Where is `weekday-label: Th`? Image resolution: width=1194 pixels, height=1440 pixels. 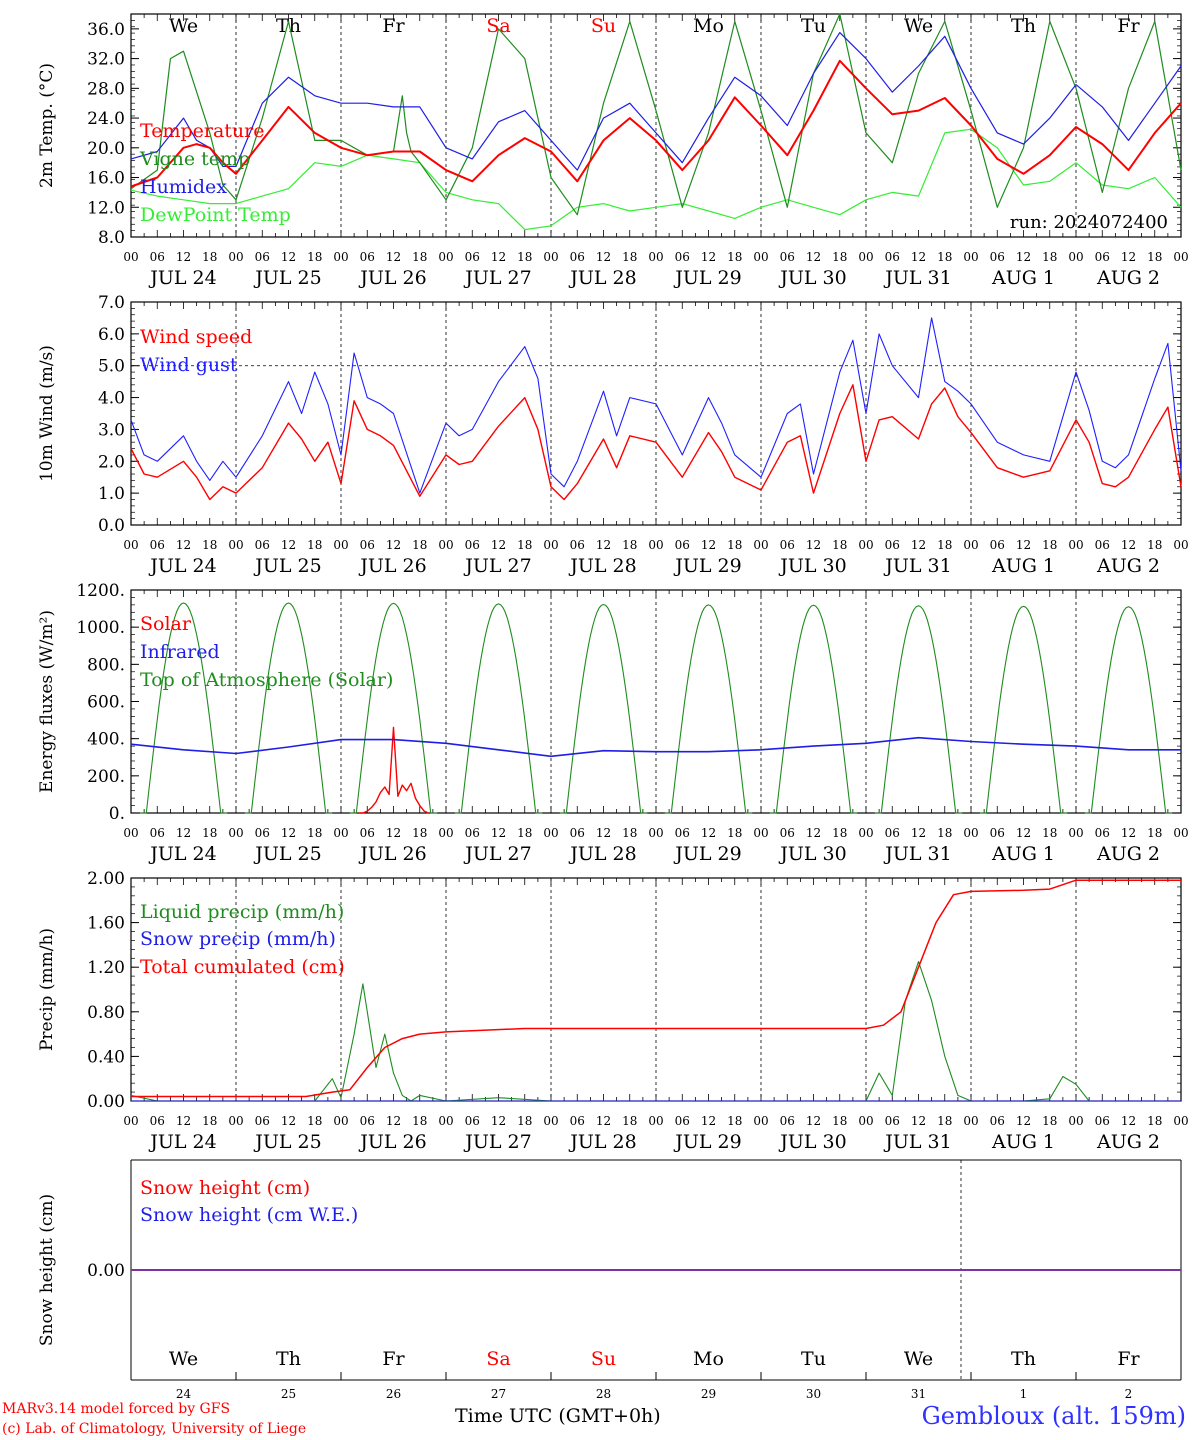 weekday-label: Th is located at coordinates (288, 1359).